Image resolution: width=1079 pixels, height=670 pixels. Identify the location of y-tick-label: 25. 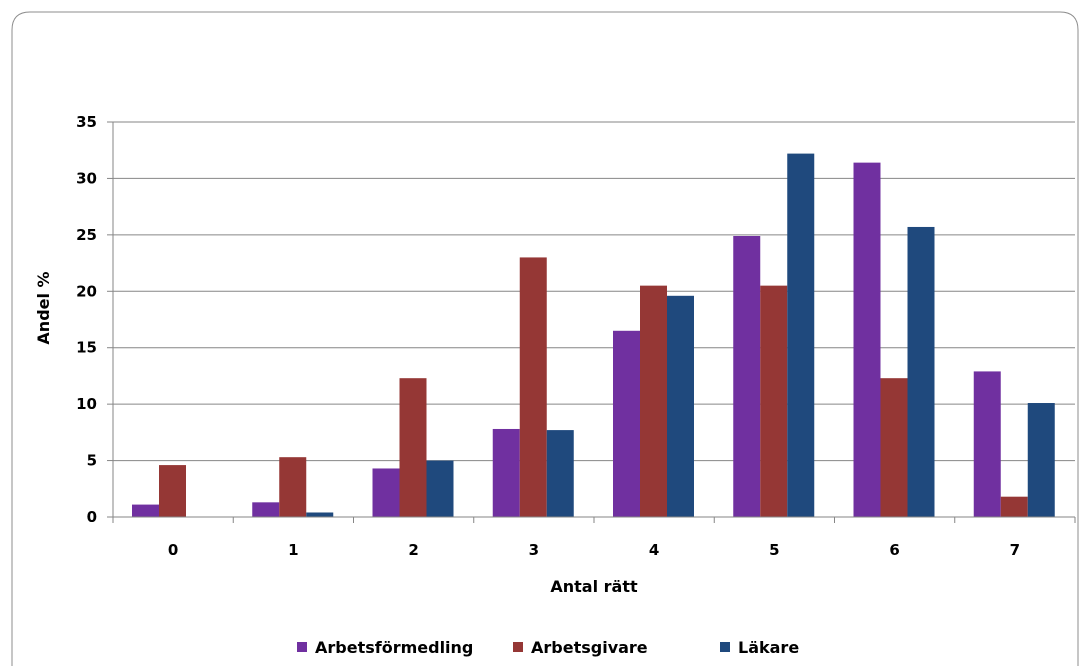
(86, 235).